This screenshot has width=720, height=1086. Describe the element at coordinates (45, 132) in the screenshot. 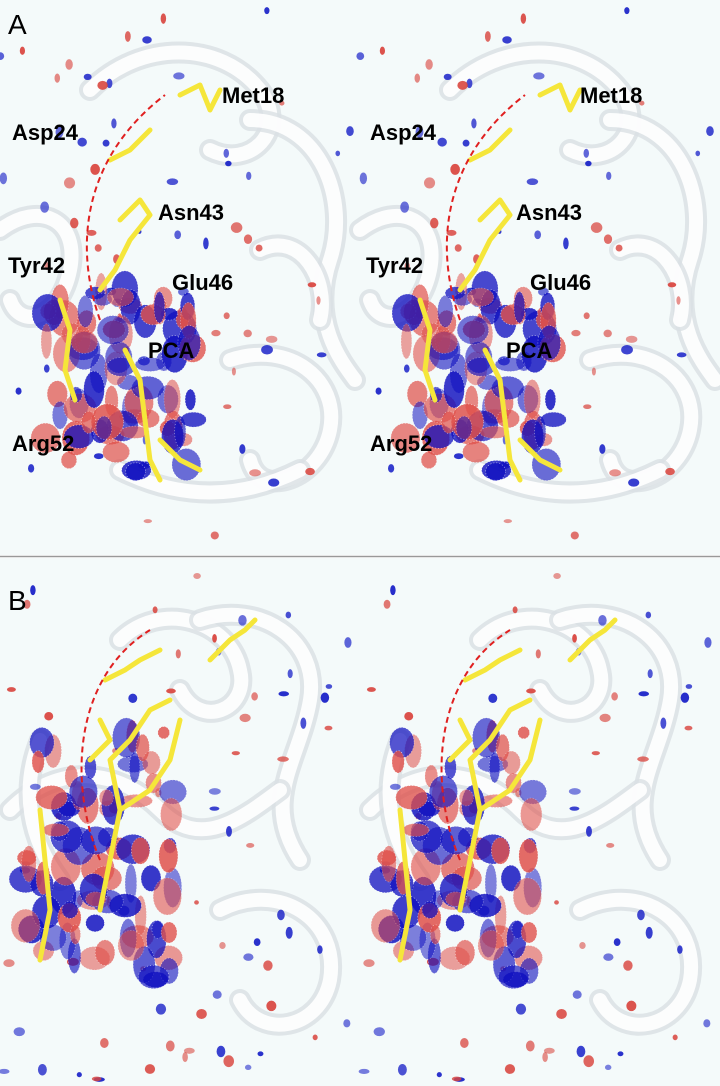

I see `residue-label: Asp24` at that location.